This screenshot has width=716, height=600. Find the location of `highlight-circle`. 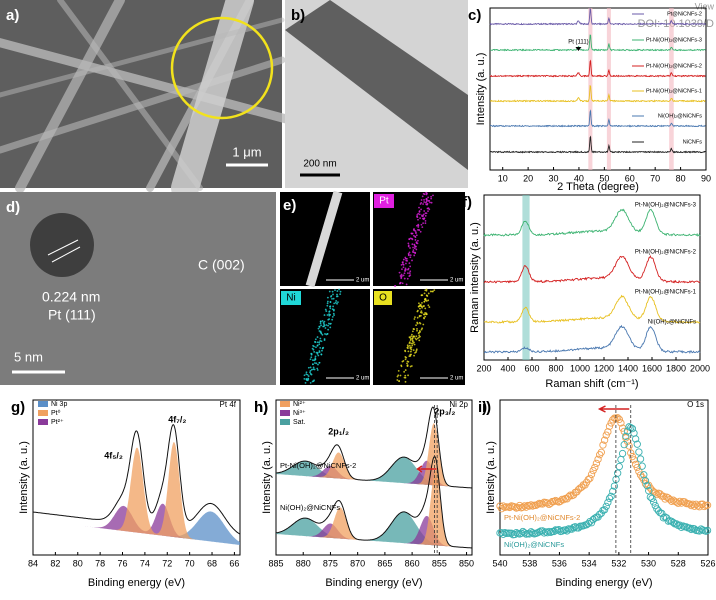

highlight-circle is located at coordinates (222, 68).